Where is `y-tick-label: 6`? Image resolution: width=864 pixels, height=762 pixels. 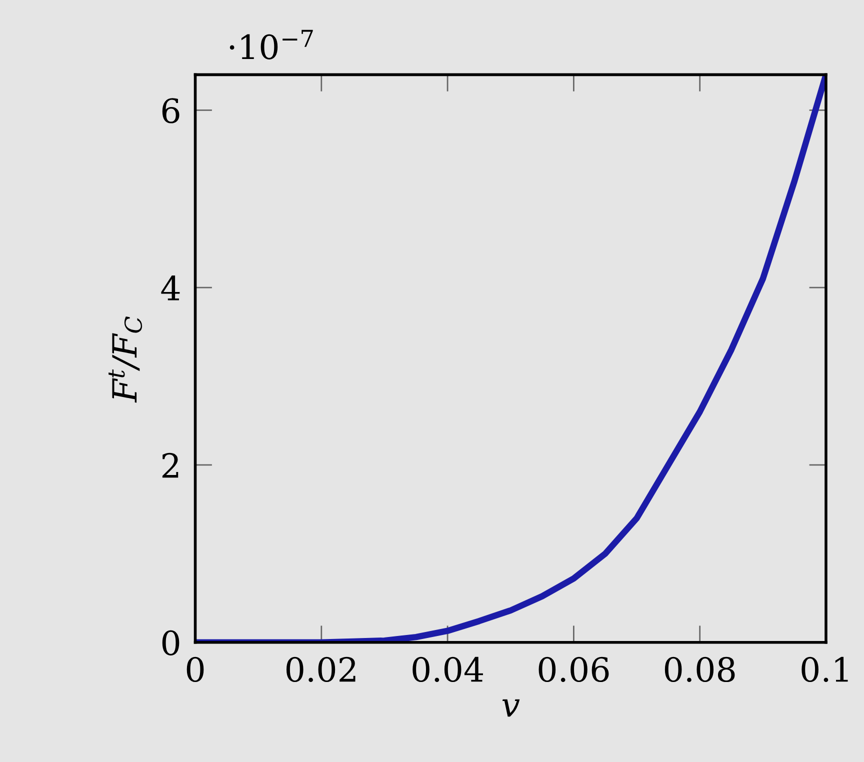
y-tick-label: 6 is located at coordinates (171, 111).